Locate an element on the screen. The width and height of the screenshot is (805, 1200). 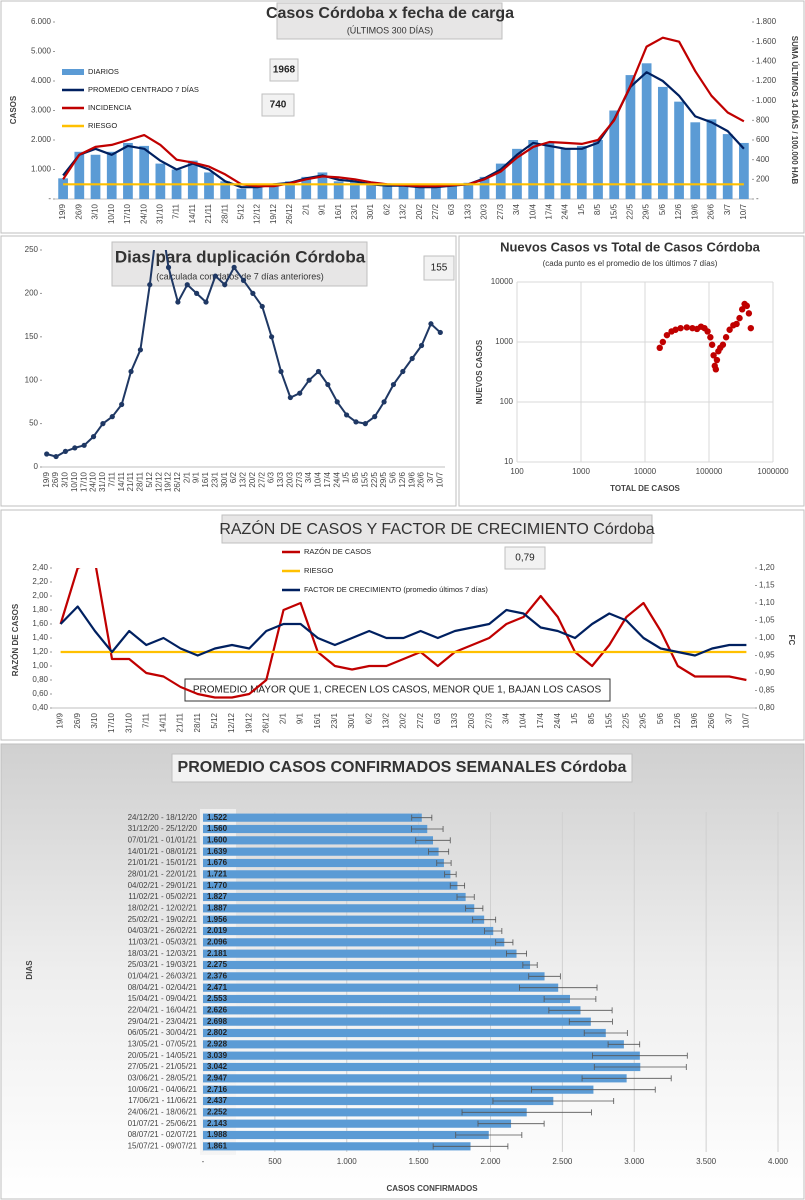
x-tick-label: 5/6 is located at coordinates (393, 477).